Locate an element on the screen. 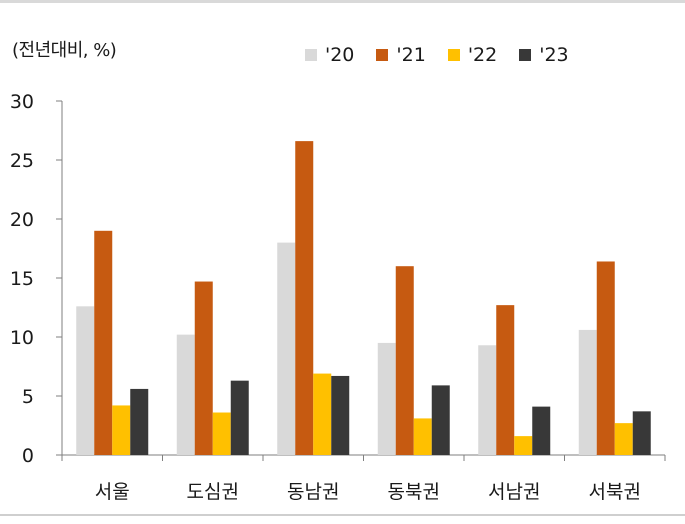 This screenshot has height=524, width=685. legend-label-20: '20 is located at coordinates (340, 55).